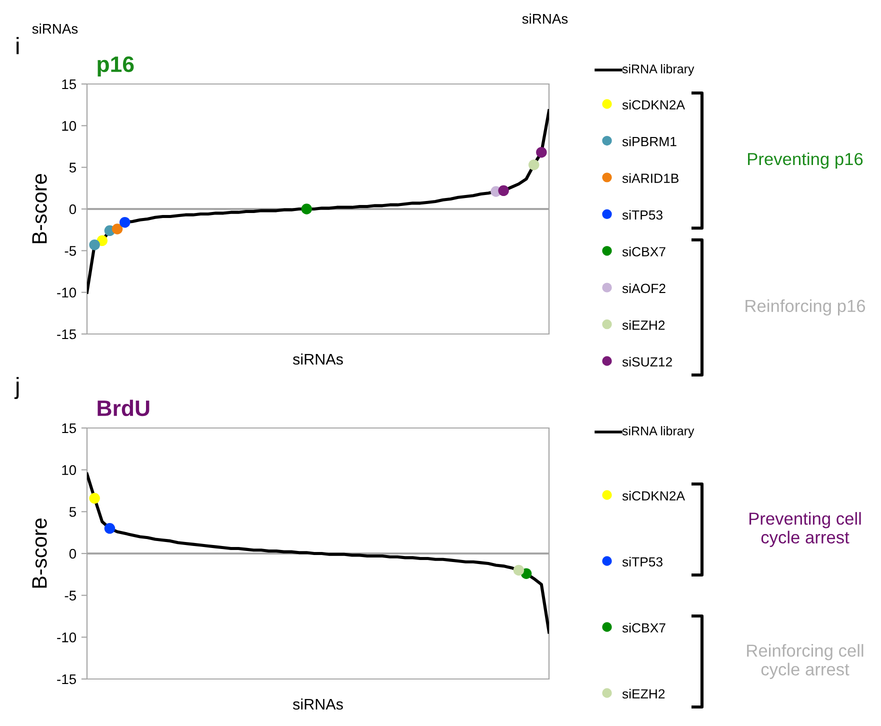 The image size is (881, 726). Describe the element at coordinates (650, 178) in the screenshot. I see `legend-label: siARID1B` at that location.